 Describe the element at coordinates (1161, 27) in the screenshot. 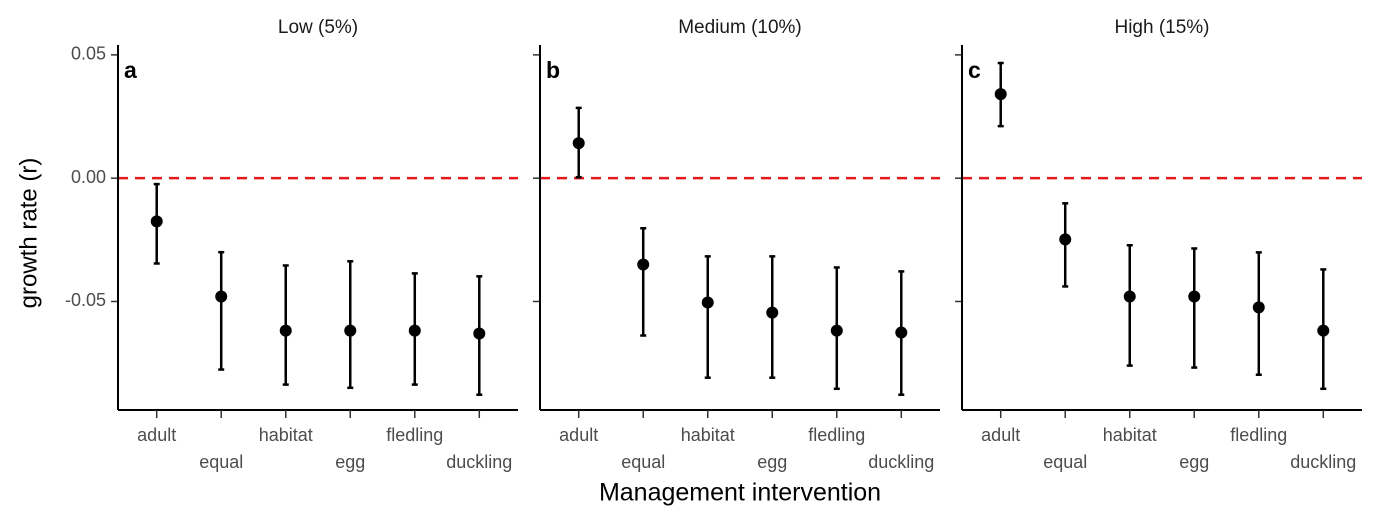

I see `facet-title: High (15%)` at that location.